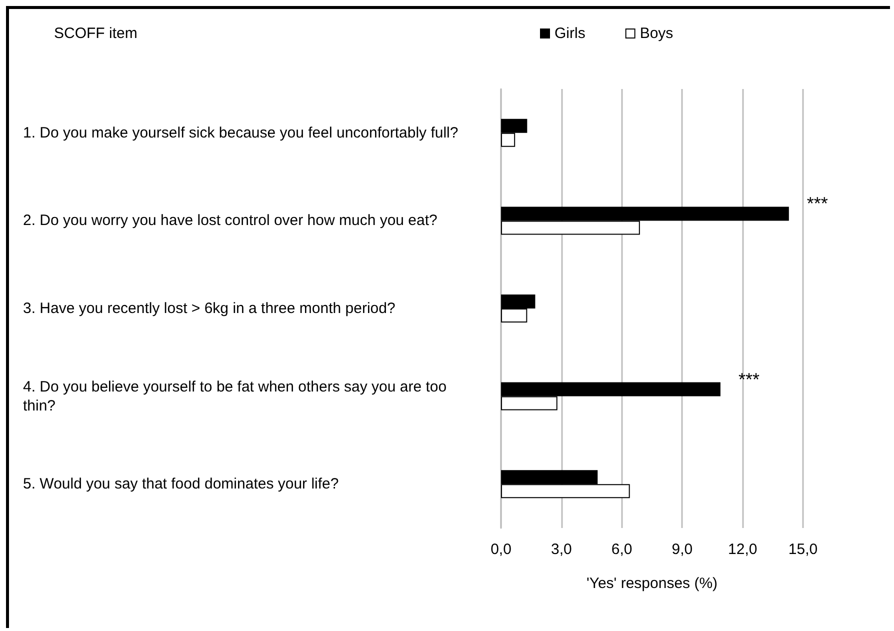 The image size is (894, 631). I want to click on y-tick-label: 4. Do you believe yourself to be fat when others say you are too thin?, so click(237, 396).